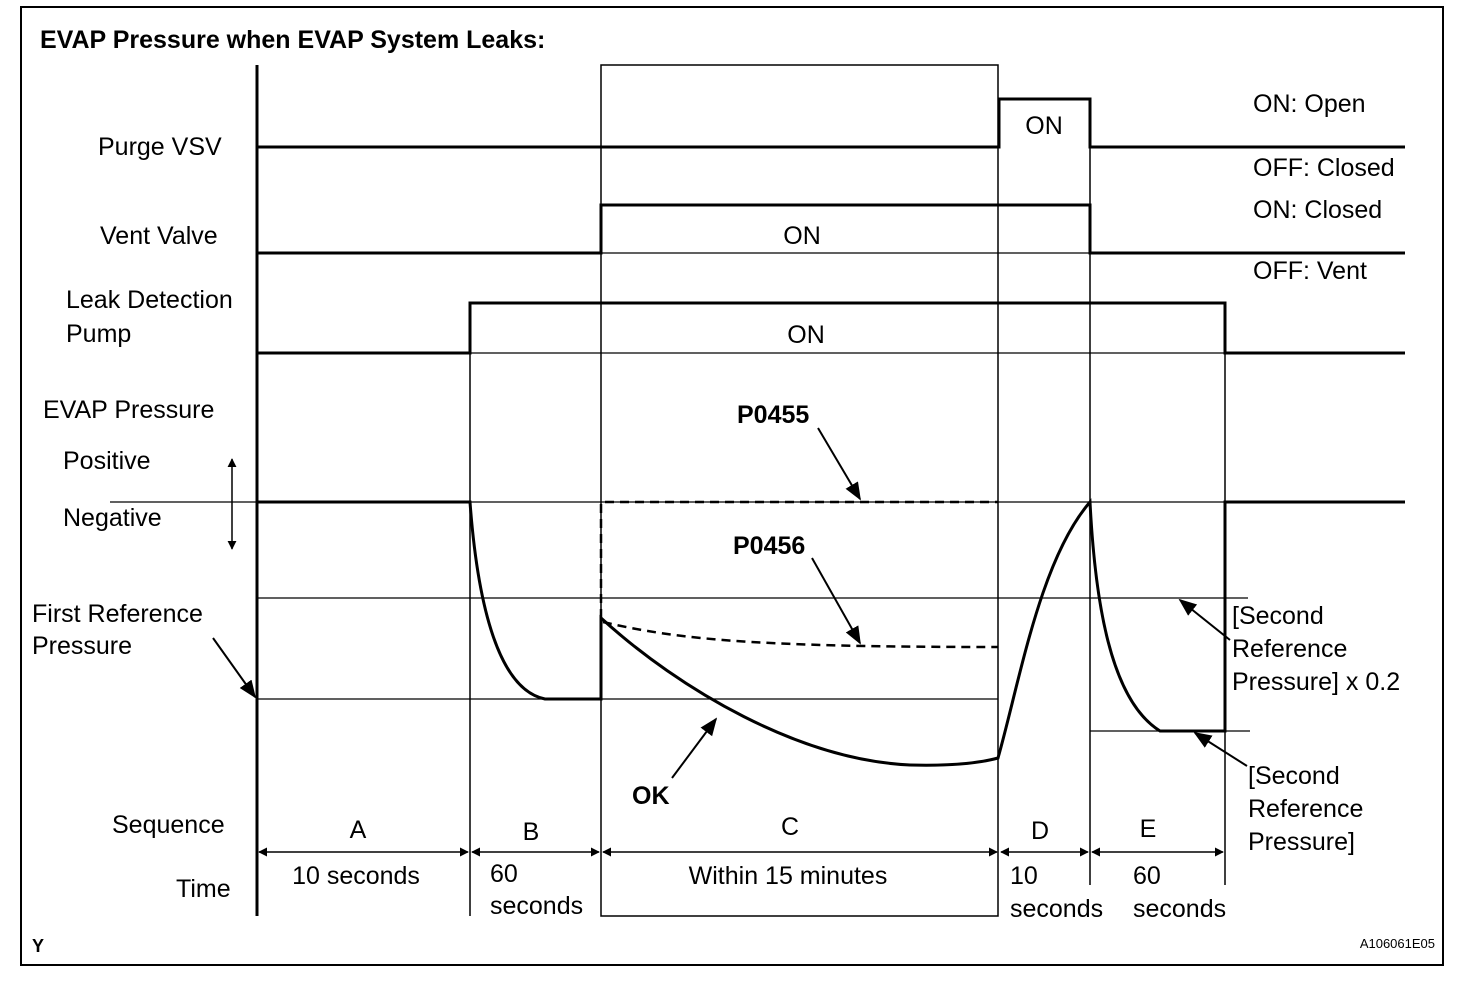  What do you see at coordinates (831, 328) in the screenshot?
I see `leak-pump-signal` at bounding box center [831, 328].